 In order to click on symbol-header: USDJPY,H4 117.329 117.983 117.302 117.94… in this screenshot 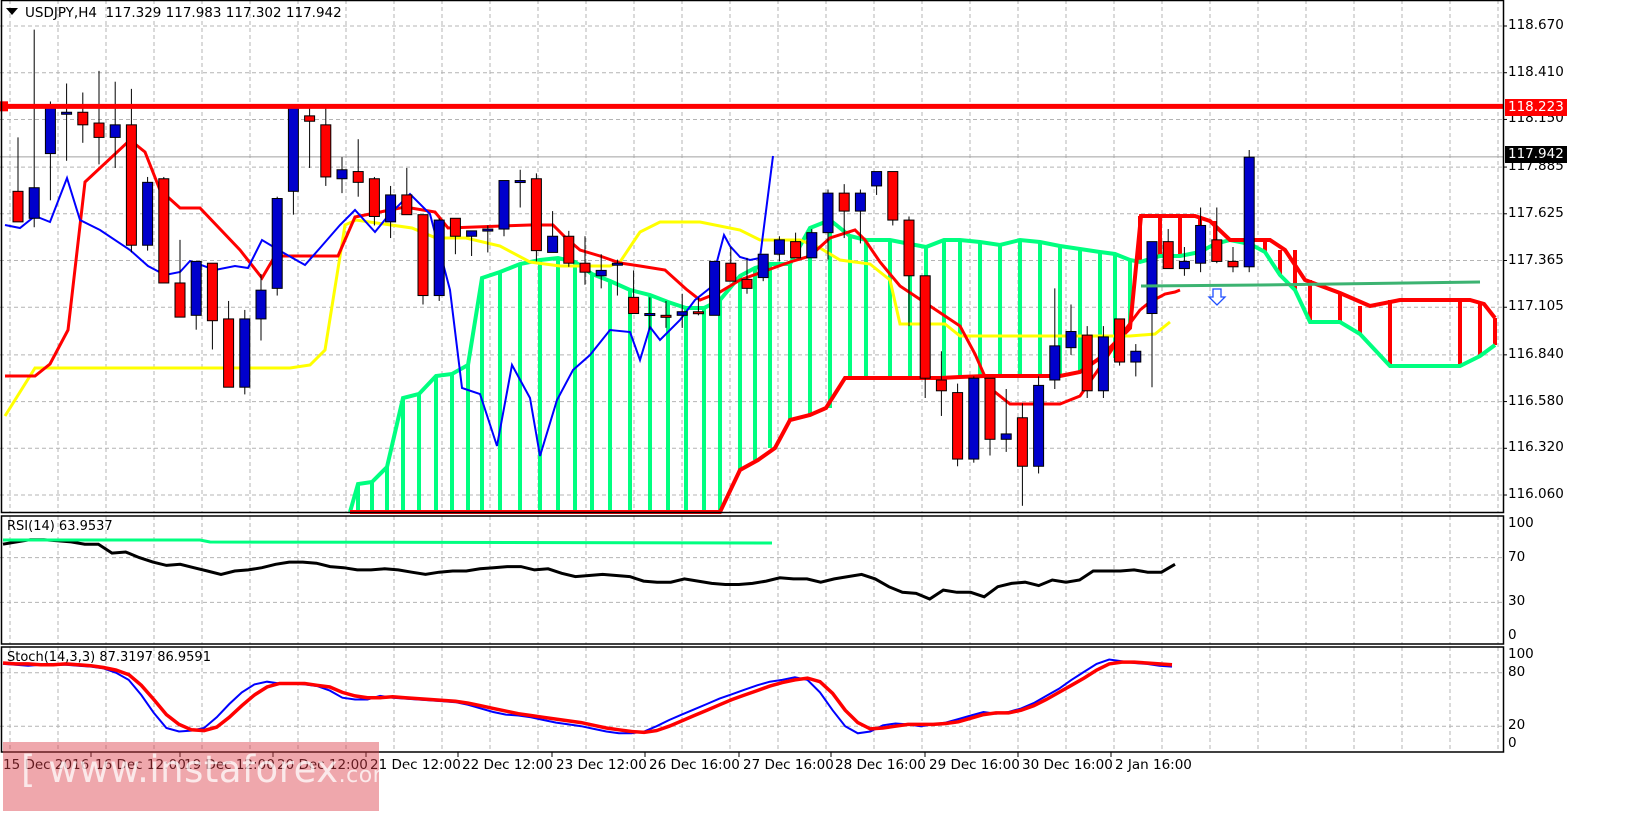, I will do `click(174, 13)`.